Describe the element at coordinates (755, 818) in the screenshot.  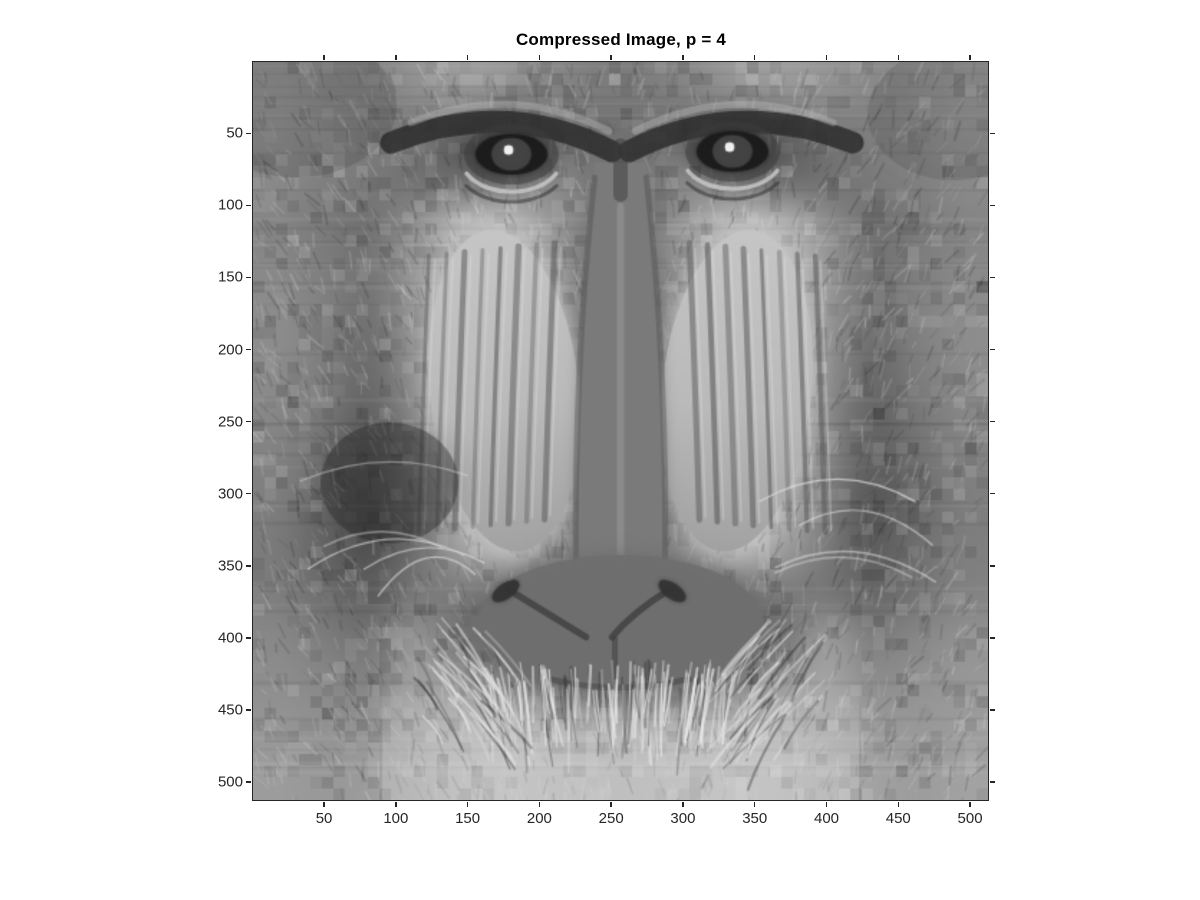
I see `x-tick-label: 350` at that location.